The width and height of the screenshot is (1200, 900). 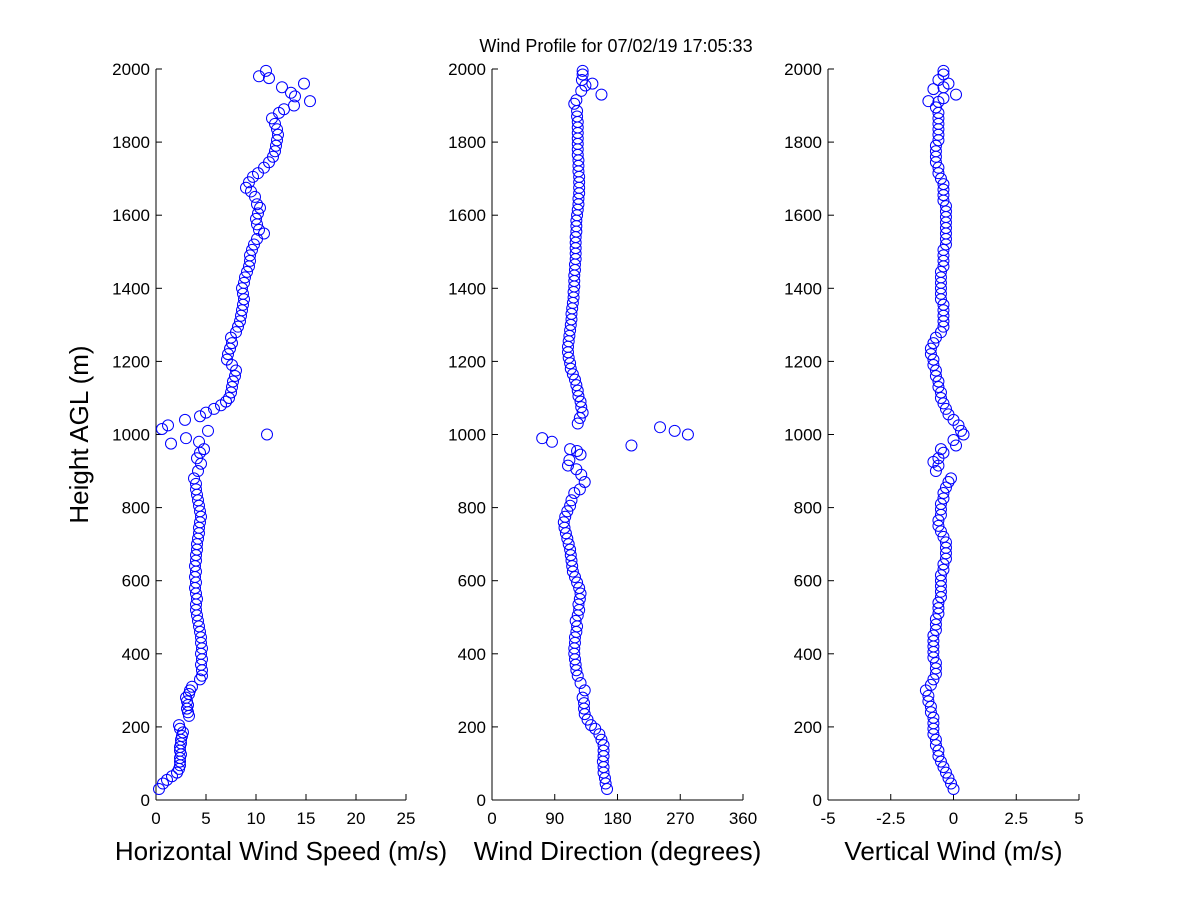 What do you see at coordinates (234, 430) in the screenshot?
I see `scatter-series` at bounding box center [234, 430].